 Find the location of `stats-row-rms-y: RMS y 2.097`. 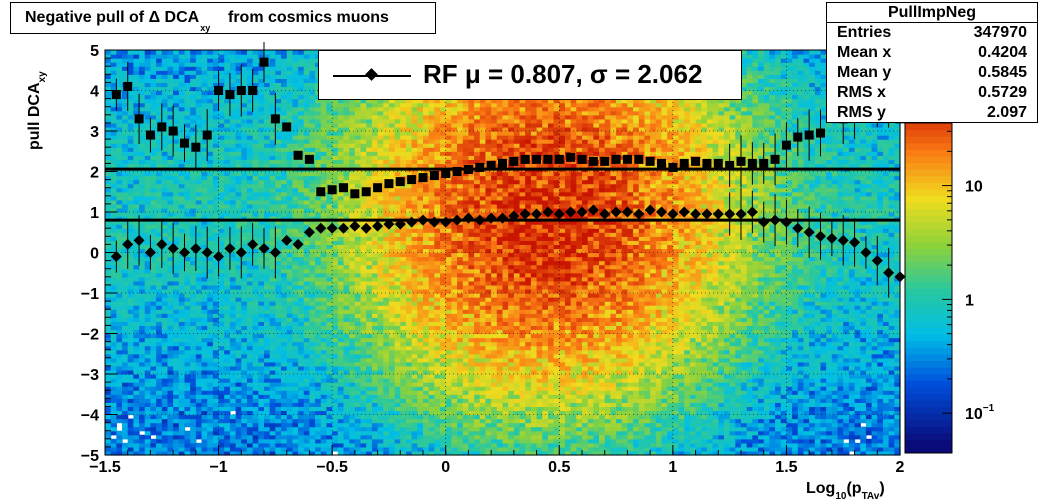

stats-row-rms-y: RMS y 2.097 is located at coordinates (932, 113).